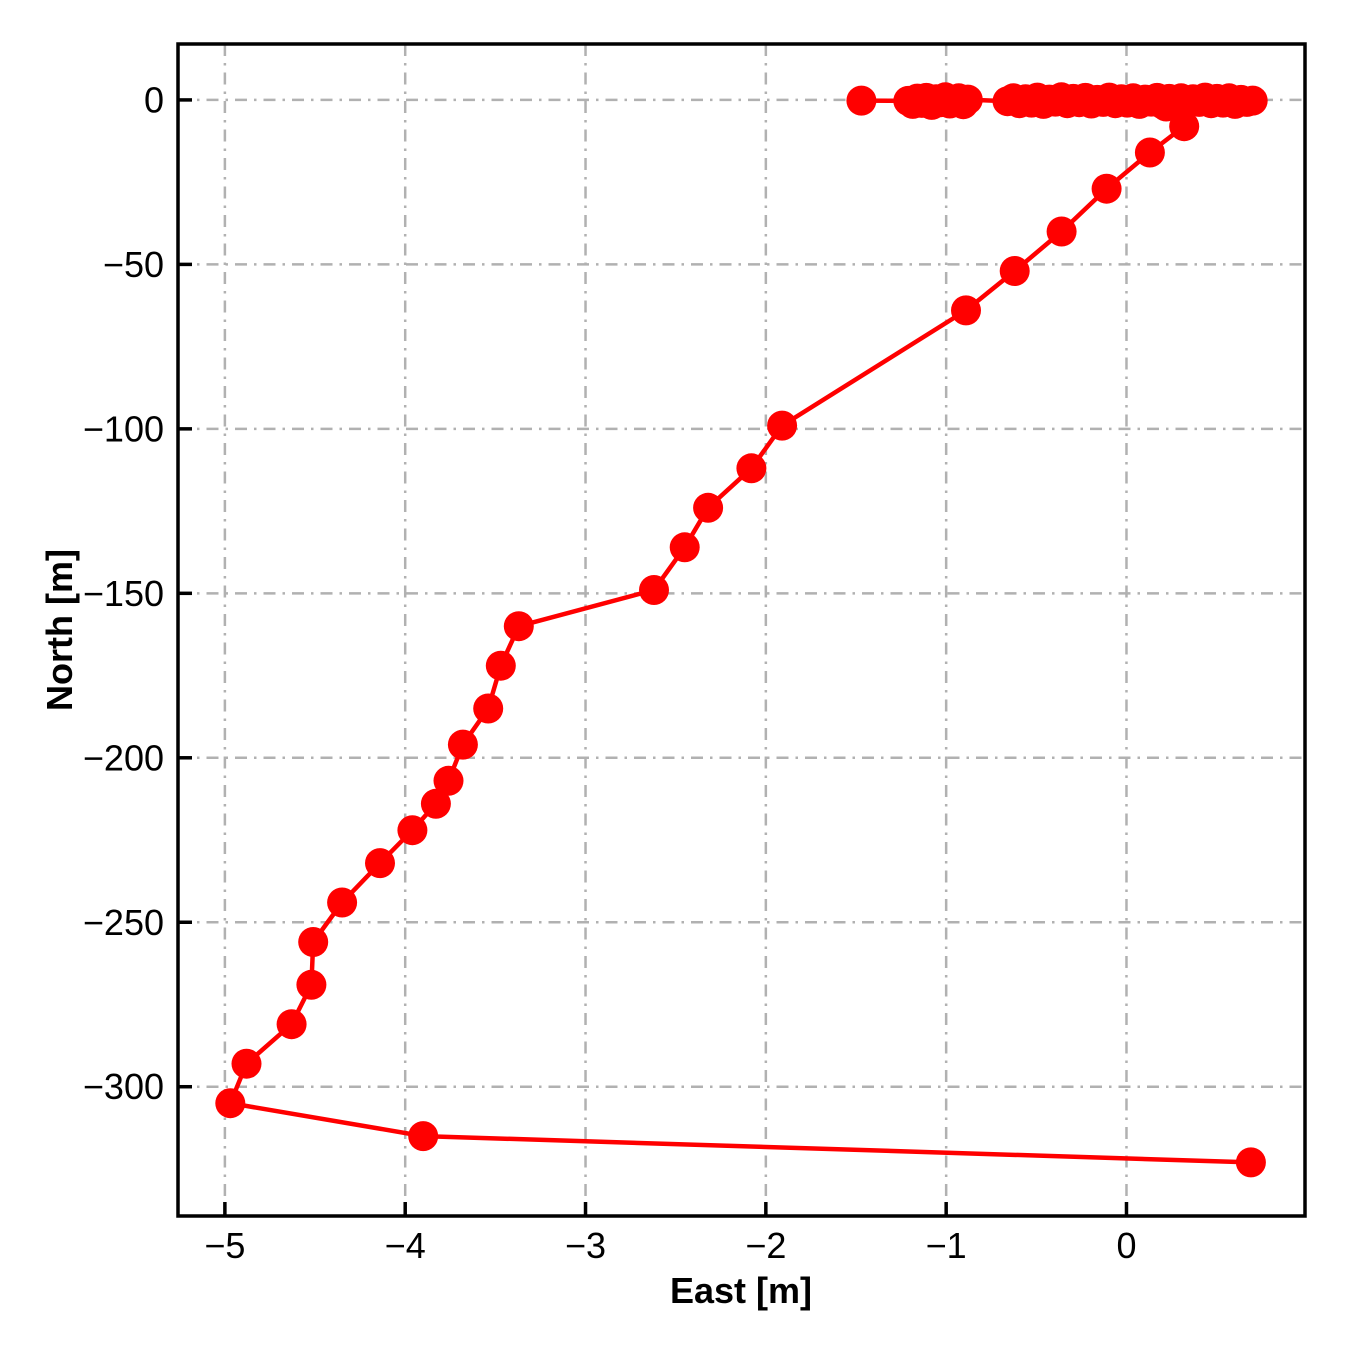 This screenshot has height=1350, width=1350. I want to click on x-tick-label: −3, so click(585, 1245).